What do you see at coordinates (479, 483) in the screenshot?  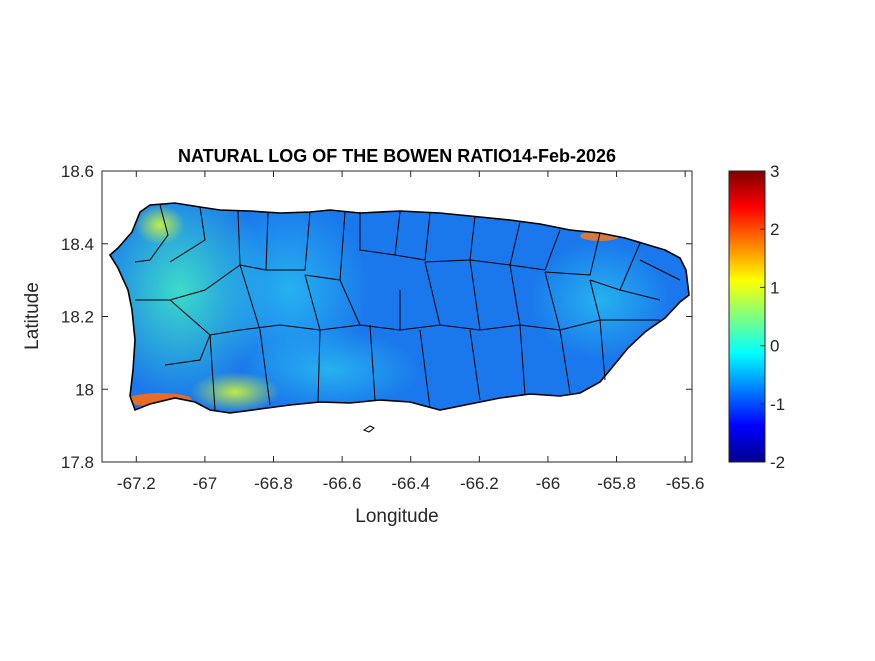 I see `x-tick-label: -66.2` at bounding box center [479, 483].